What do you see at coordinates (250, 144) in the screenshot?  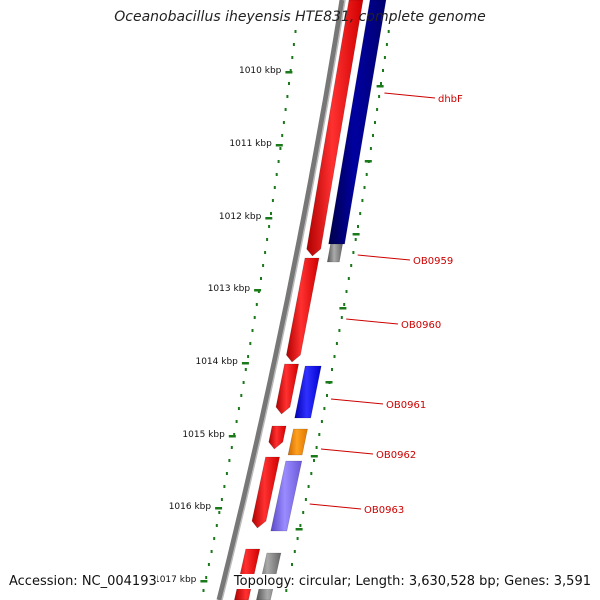 I see `scale-tick-label: 1011 kbp` at bounding box center [250, 144].